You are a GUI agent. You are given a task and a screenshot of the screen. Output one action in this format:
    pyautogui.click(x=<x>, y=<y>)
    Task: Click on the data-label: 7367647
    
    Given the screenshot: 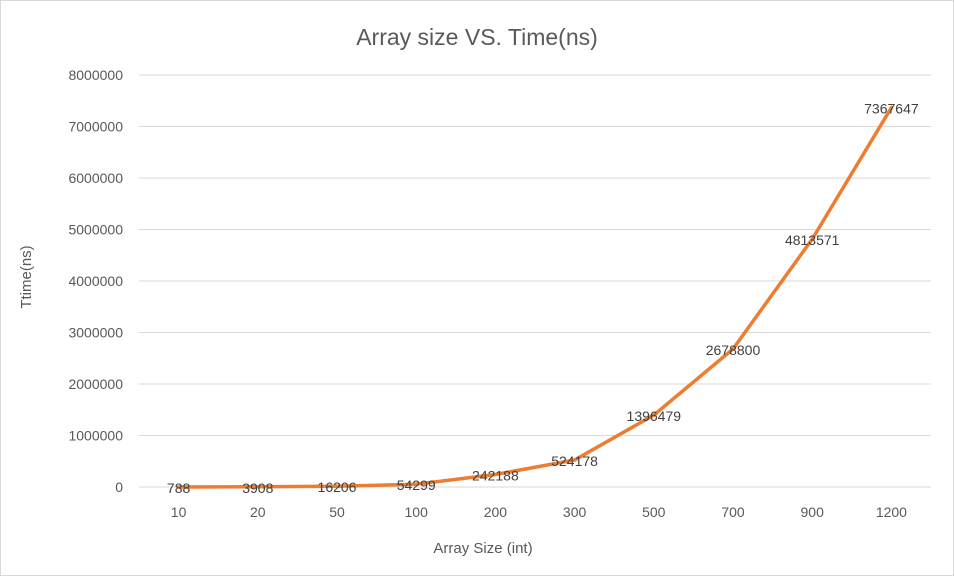 What is the action you would take?
    pyautogui.click(x=891, y=109)
    